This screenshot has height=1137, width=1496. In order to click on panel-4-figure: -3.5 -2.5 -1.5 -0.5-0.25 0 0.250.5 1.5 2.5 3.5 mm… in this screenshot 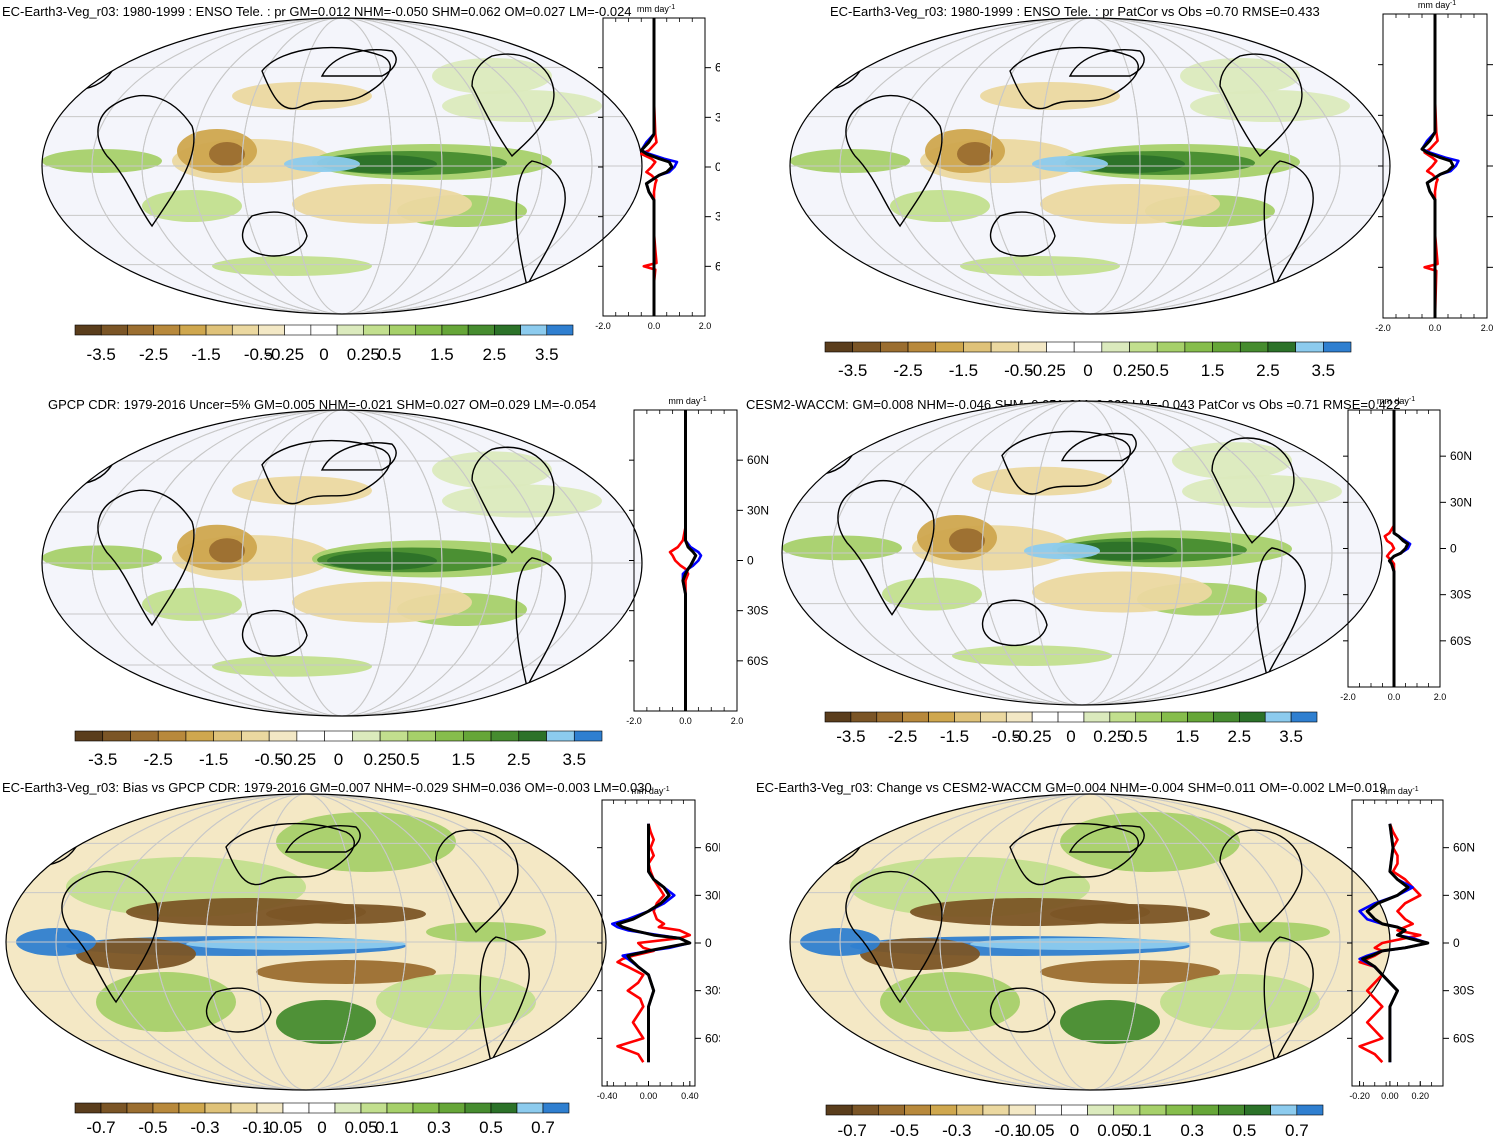, I will do `click(1126, 571)`.